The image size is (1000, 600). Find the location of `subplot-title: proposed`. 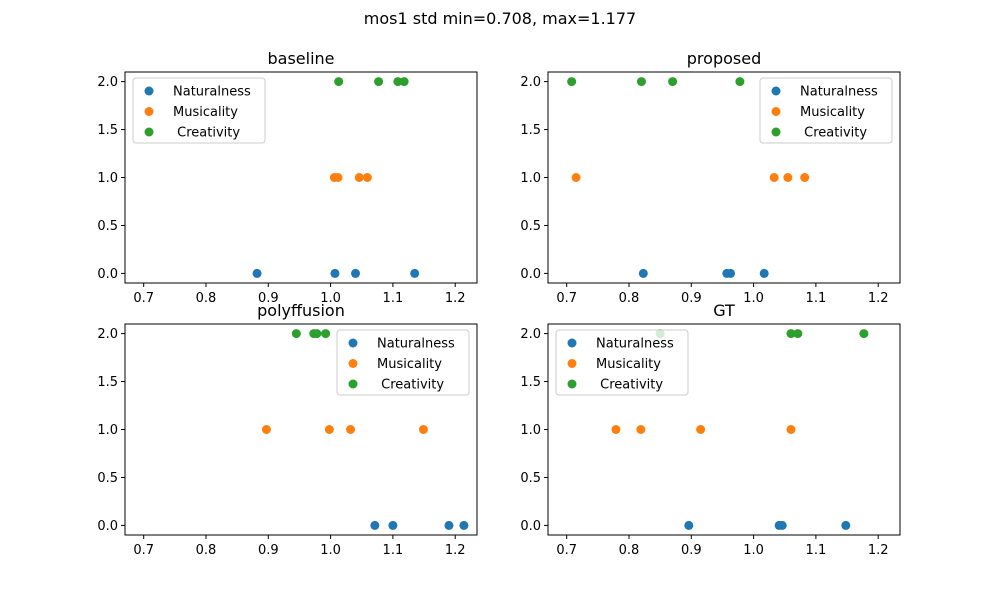

subplot-title: proposed is located at coordinates (724, 58).